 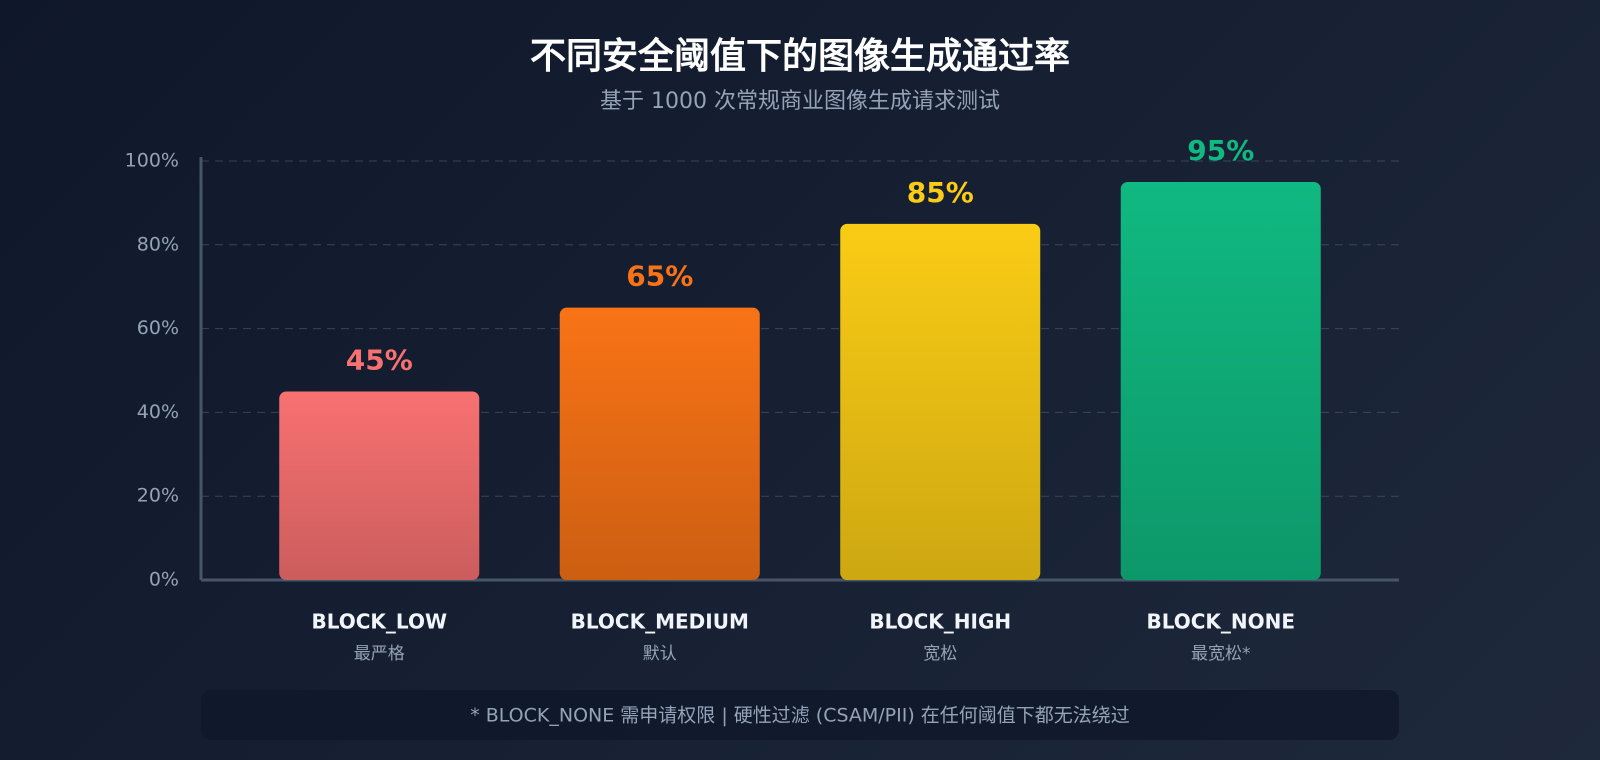 What do you see at coordinates (158, 412) in the screenshot?
I see `y-tick-label: 40%` at bounding box center [158, 412].